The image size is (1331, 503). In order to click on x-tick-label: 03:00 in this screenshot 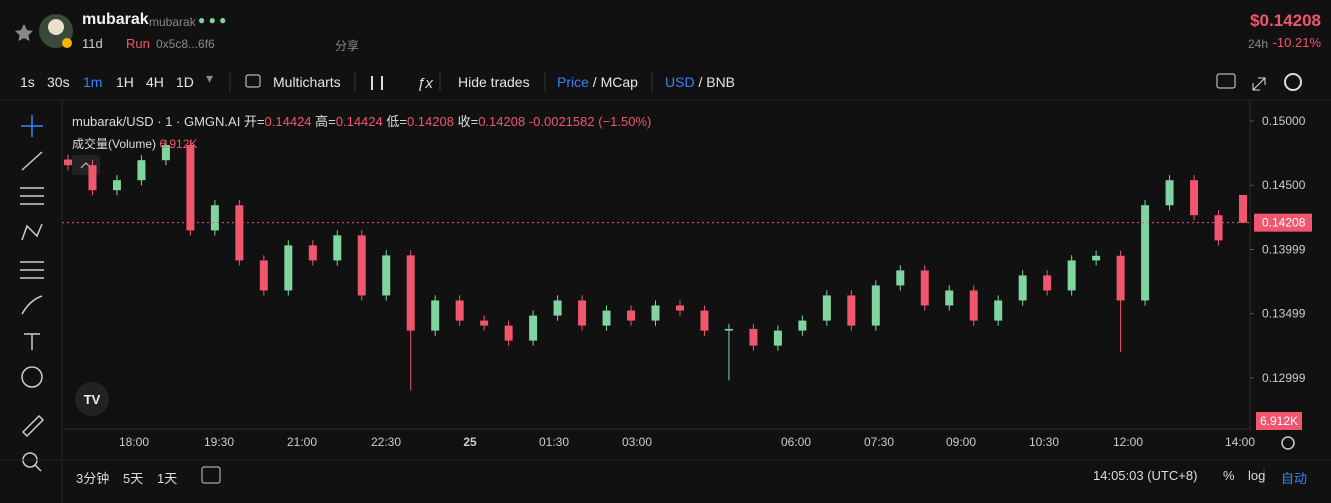, I will do `click(637, 442)`.